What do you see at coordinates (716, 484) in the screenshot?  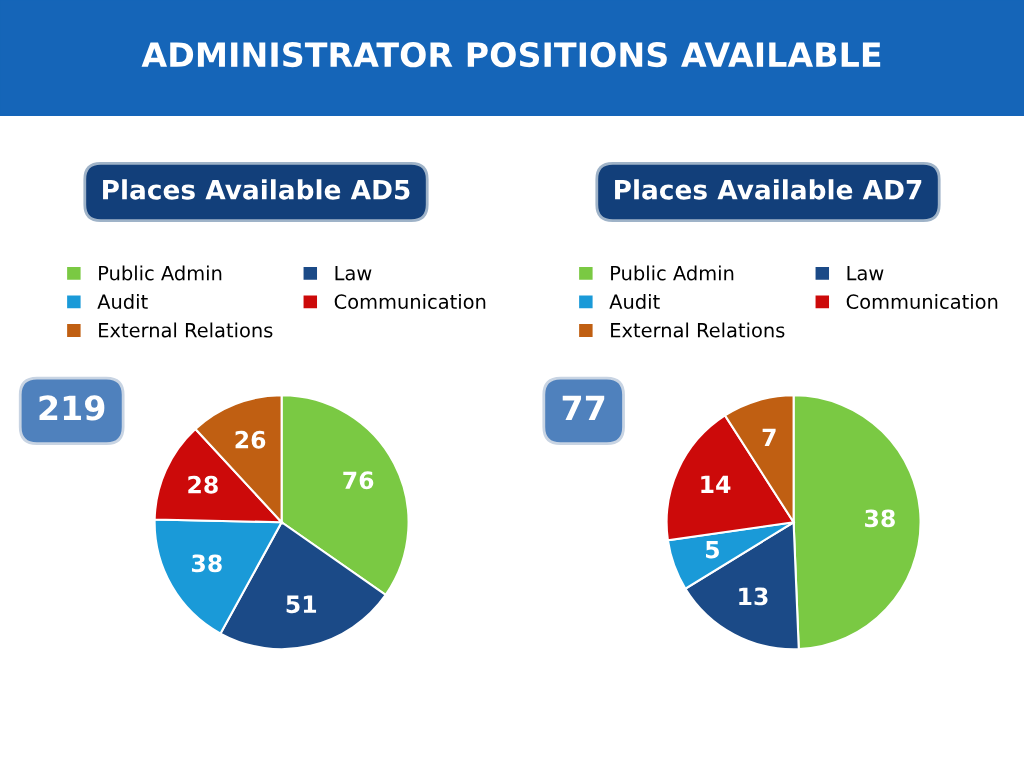 I see `data-label: 14` at bounding box center [716, 484].